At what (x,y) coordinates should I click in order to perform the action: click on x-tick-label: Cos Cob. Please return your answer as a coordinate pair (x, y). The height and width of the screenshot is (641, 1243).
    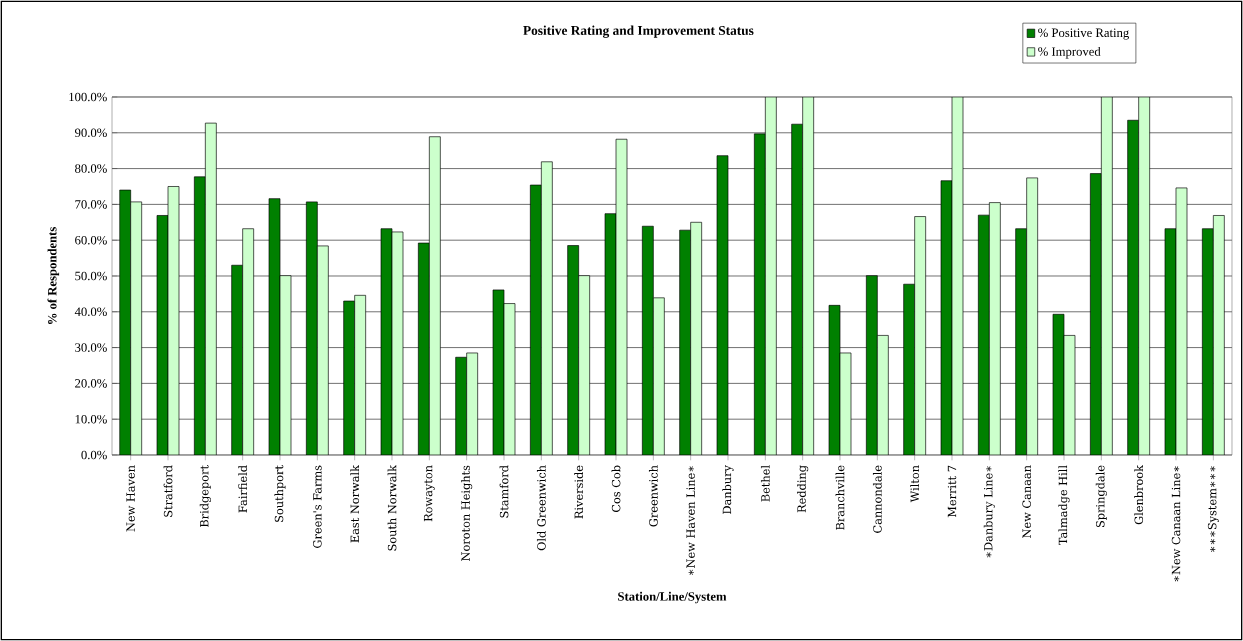
    Looking at the image, I should click on (616, 489).